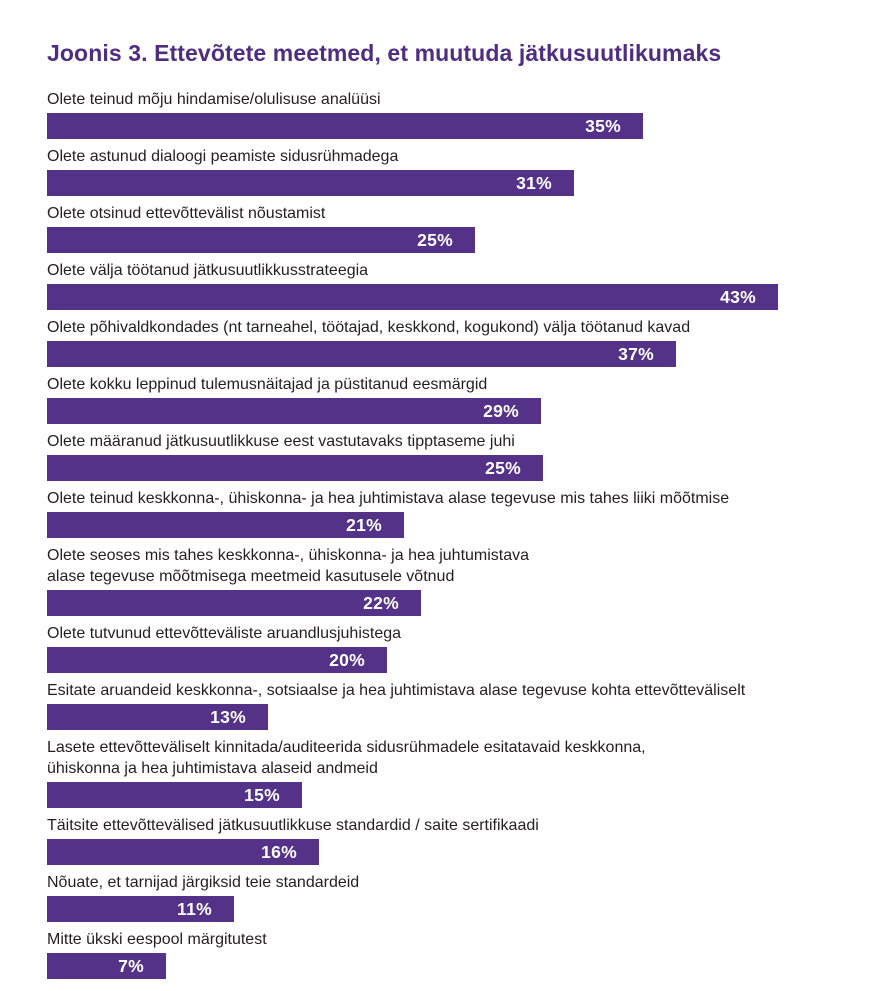 This screenshot has width=890, height=991. Describe the element at coordinates (217, 660) in the screenshot. I see `bar: 20%` at that location.